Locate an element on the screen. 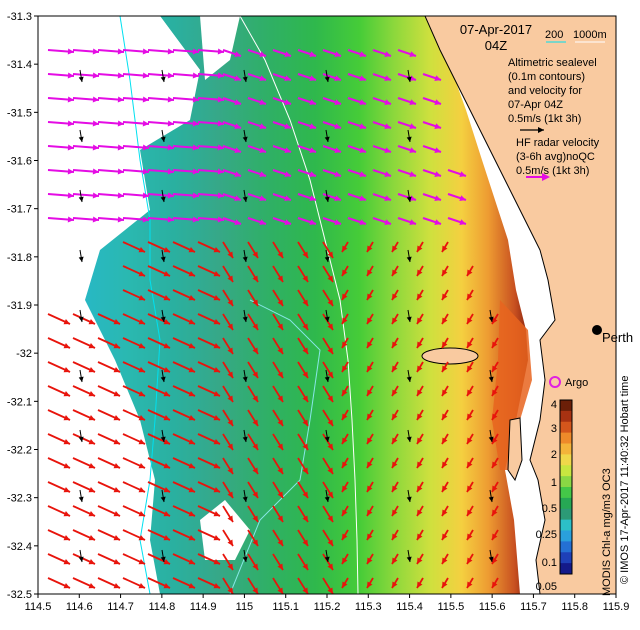  y-tick-label: -32.4 is located at coordinates (19, 547).